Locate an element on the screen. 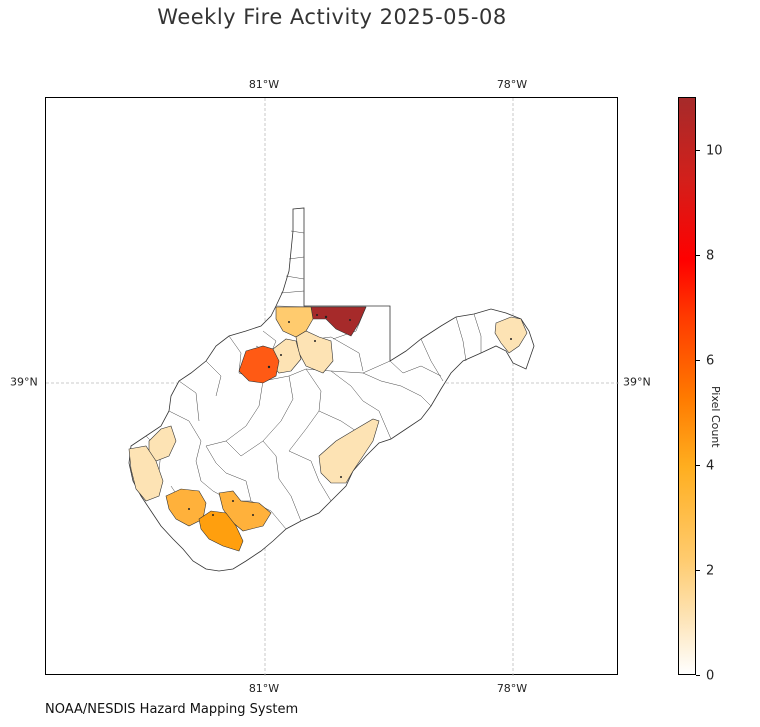  colorbar-label: Pixel Count is located at coordinates (715, 417).